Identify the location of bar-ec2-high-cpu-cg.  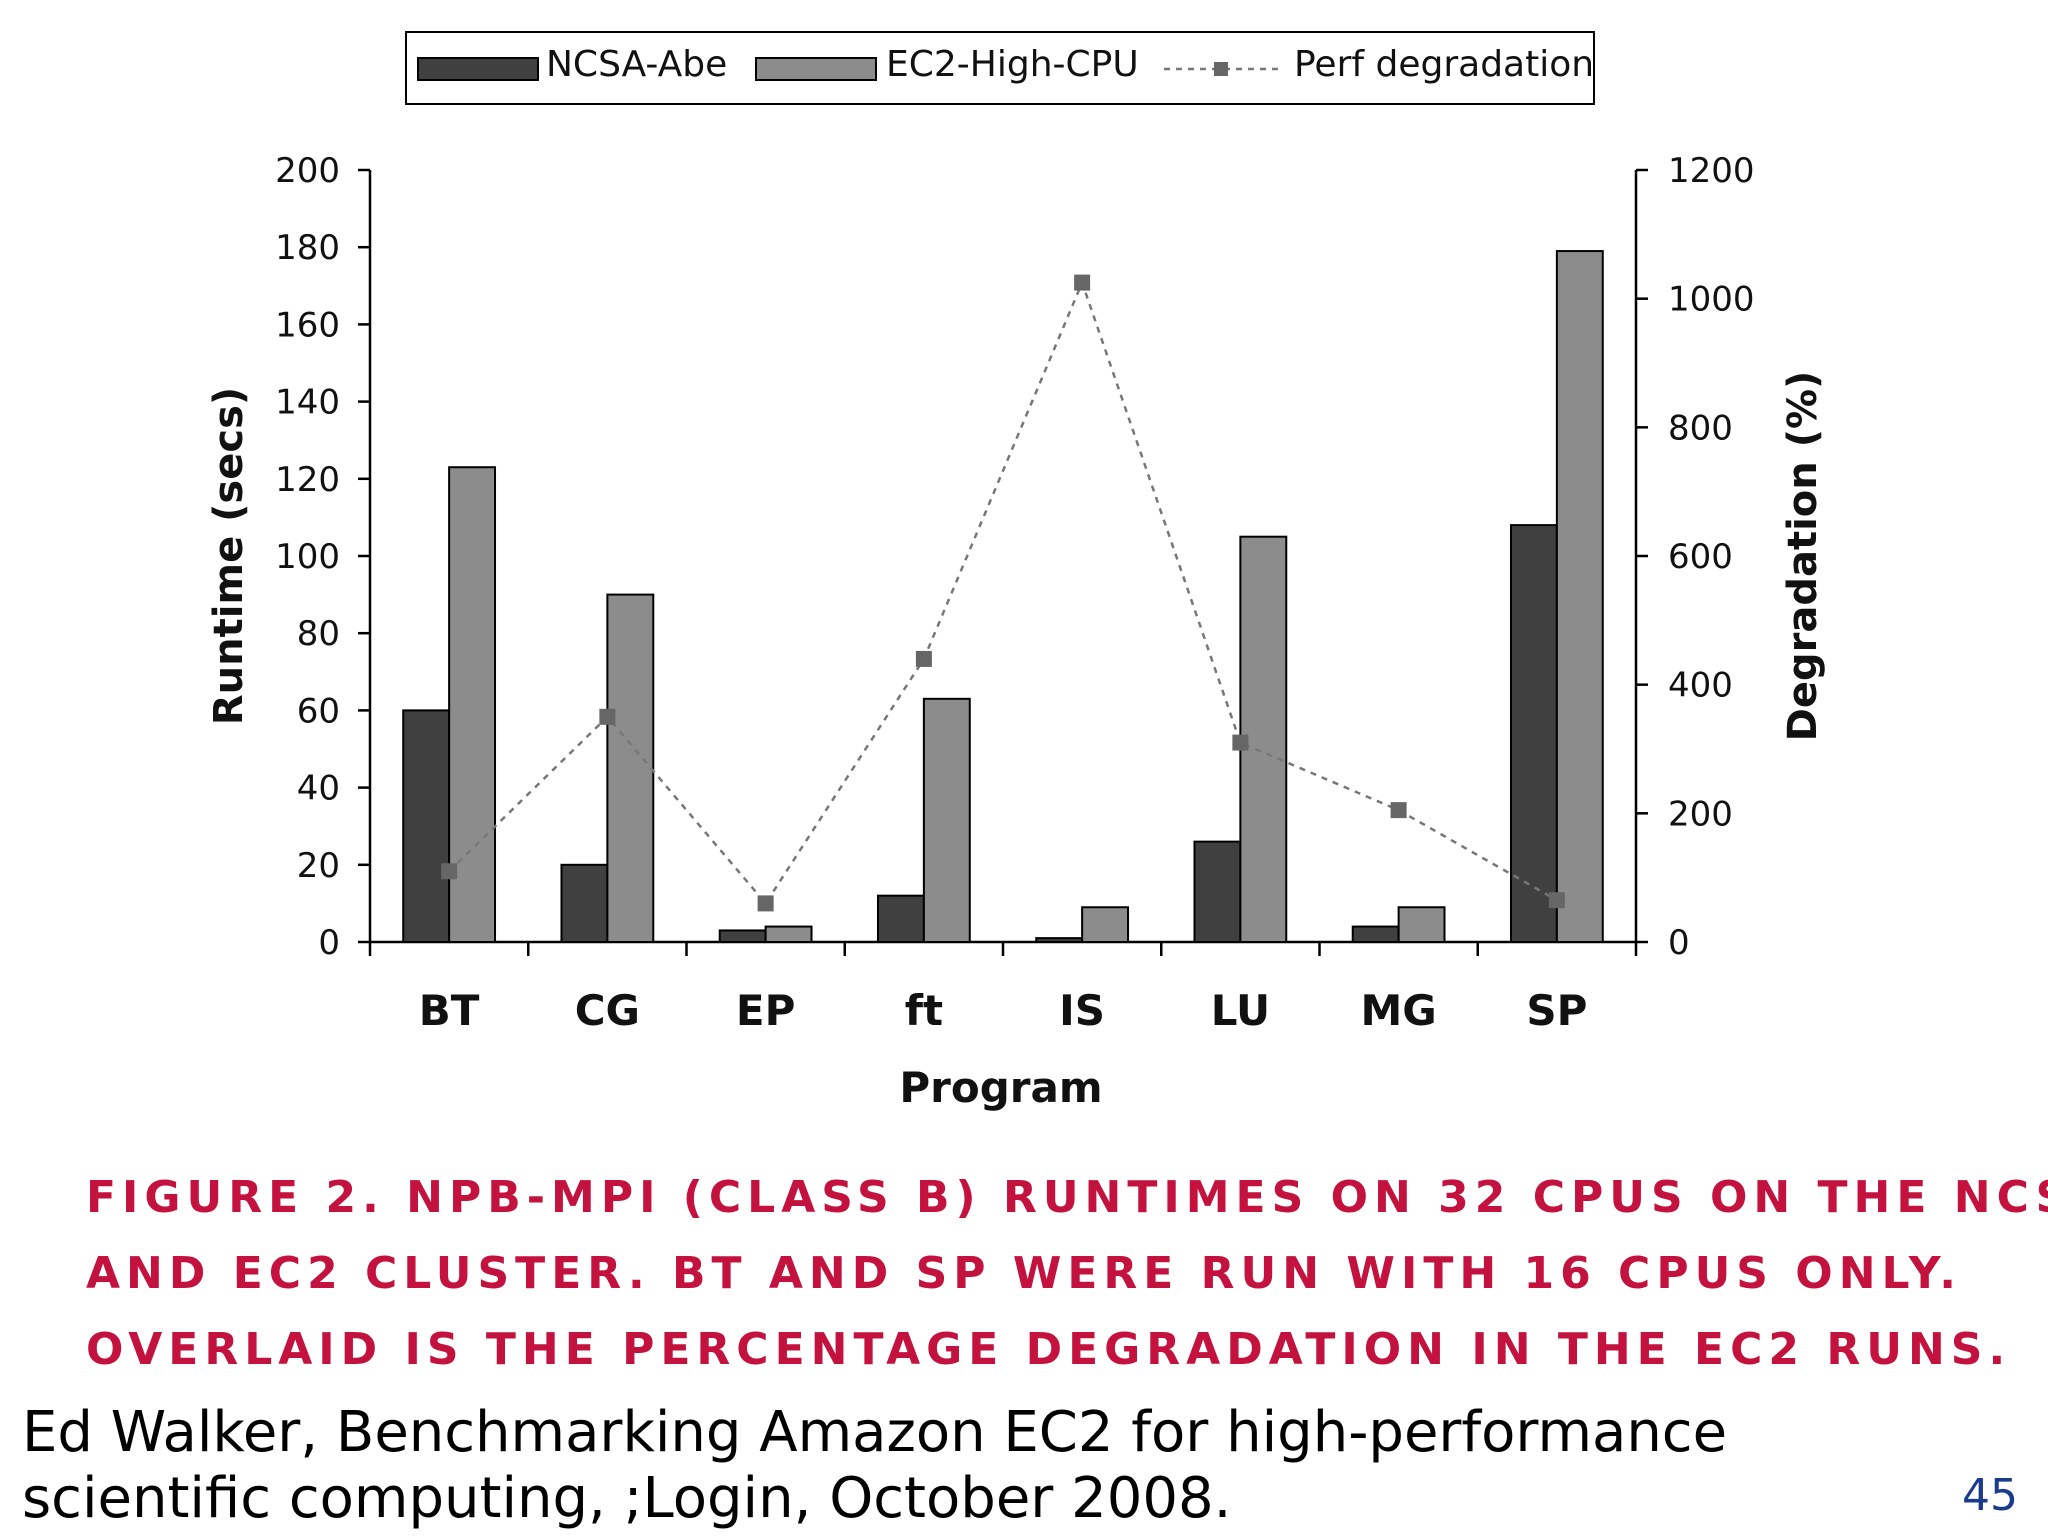
(630, 768).